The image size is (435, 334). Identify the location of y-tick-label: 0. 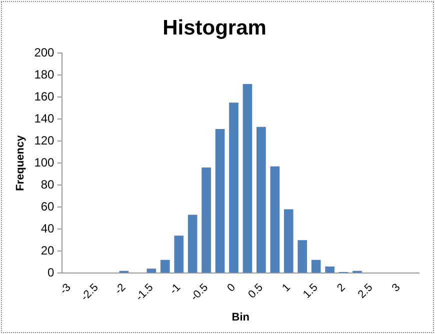
(51, 272).